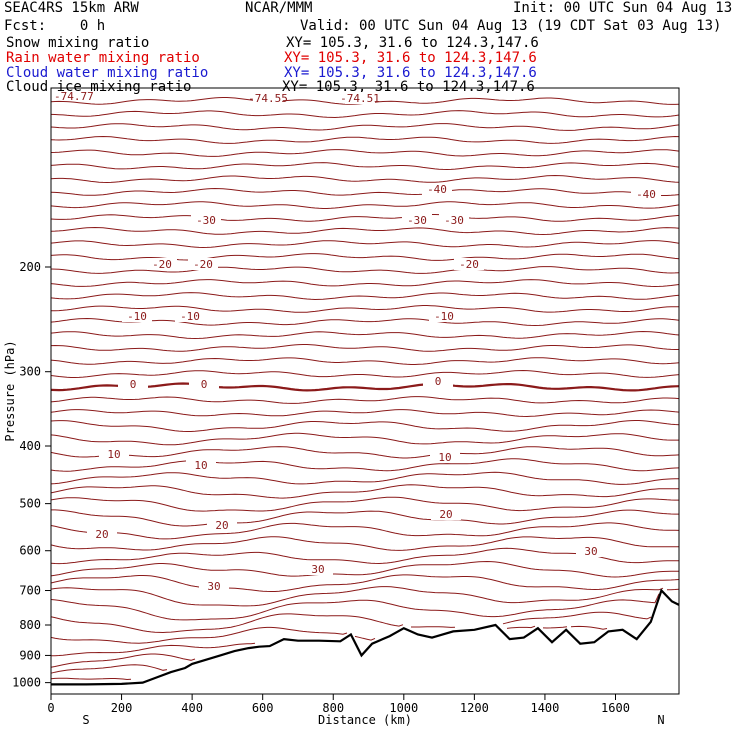 The width and height of the screenshot is (740, 740). I want to click on terrain-line, so click(365, 637).